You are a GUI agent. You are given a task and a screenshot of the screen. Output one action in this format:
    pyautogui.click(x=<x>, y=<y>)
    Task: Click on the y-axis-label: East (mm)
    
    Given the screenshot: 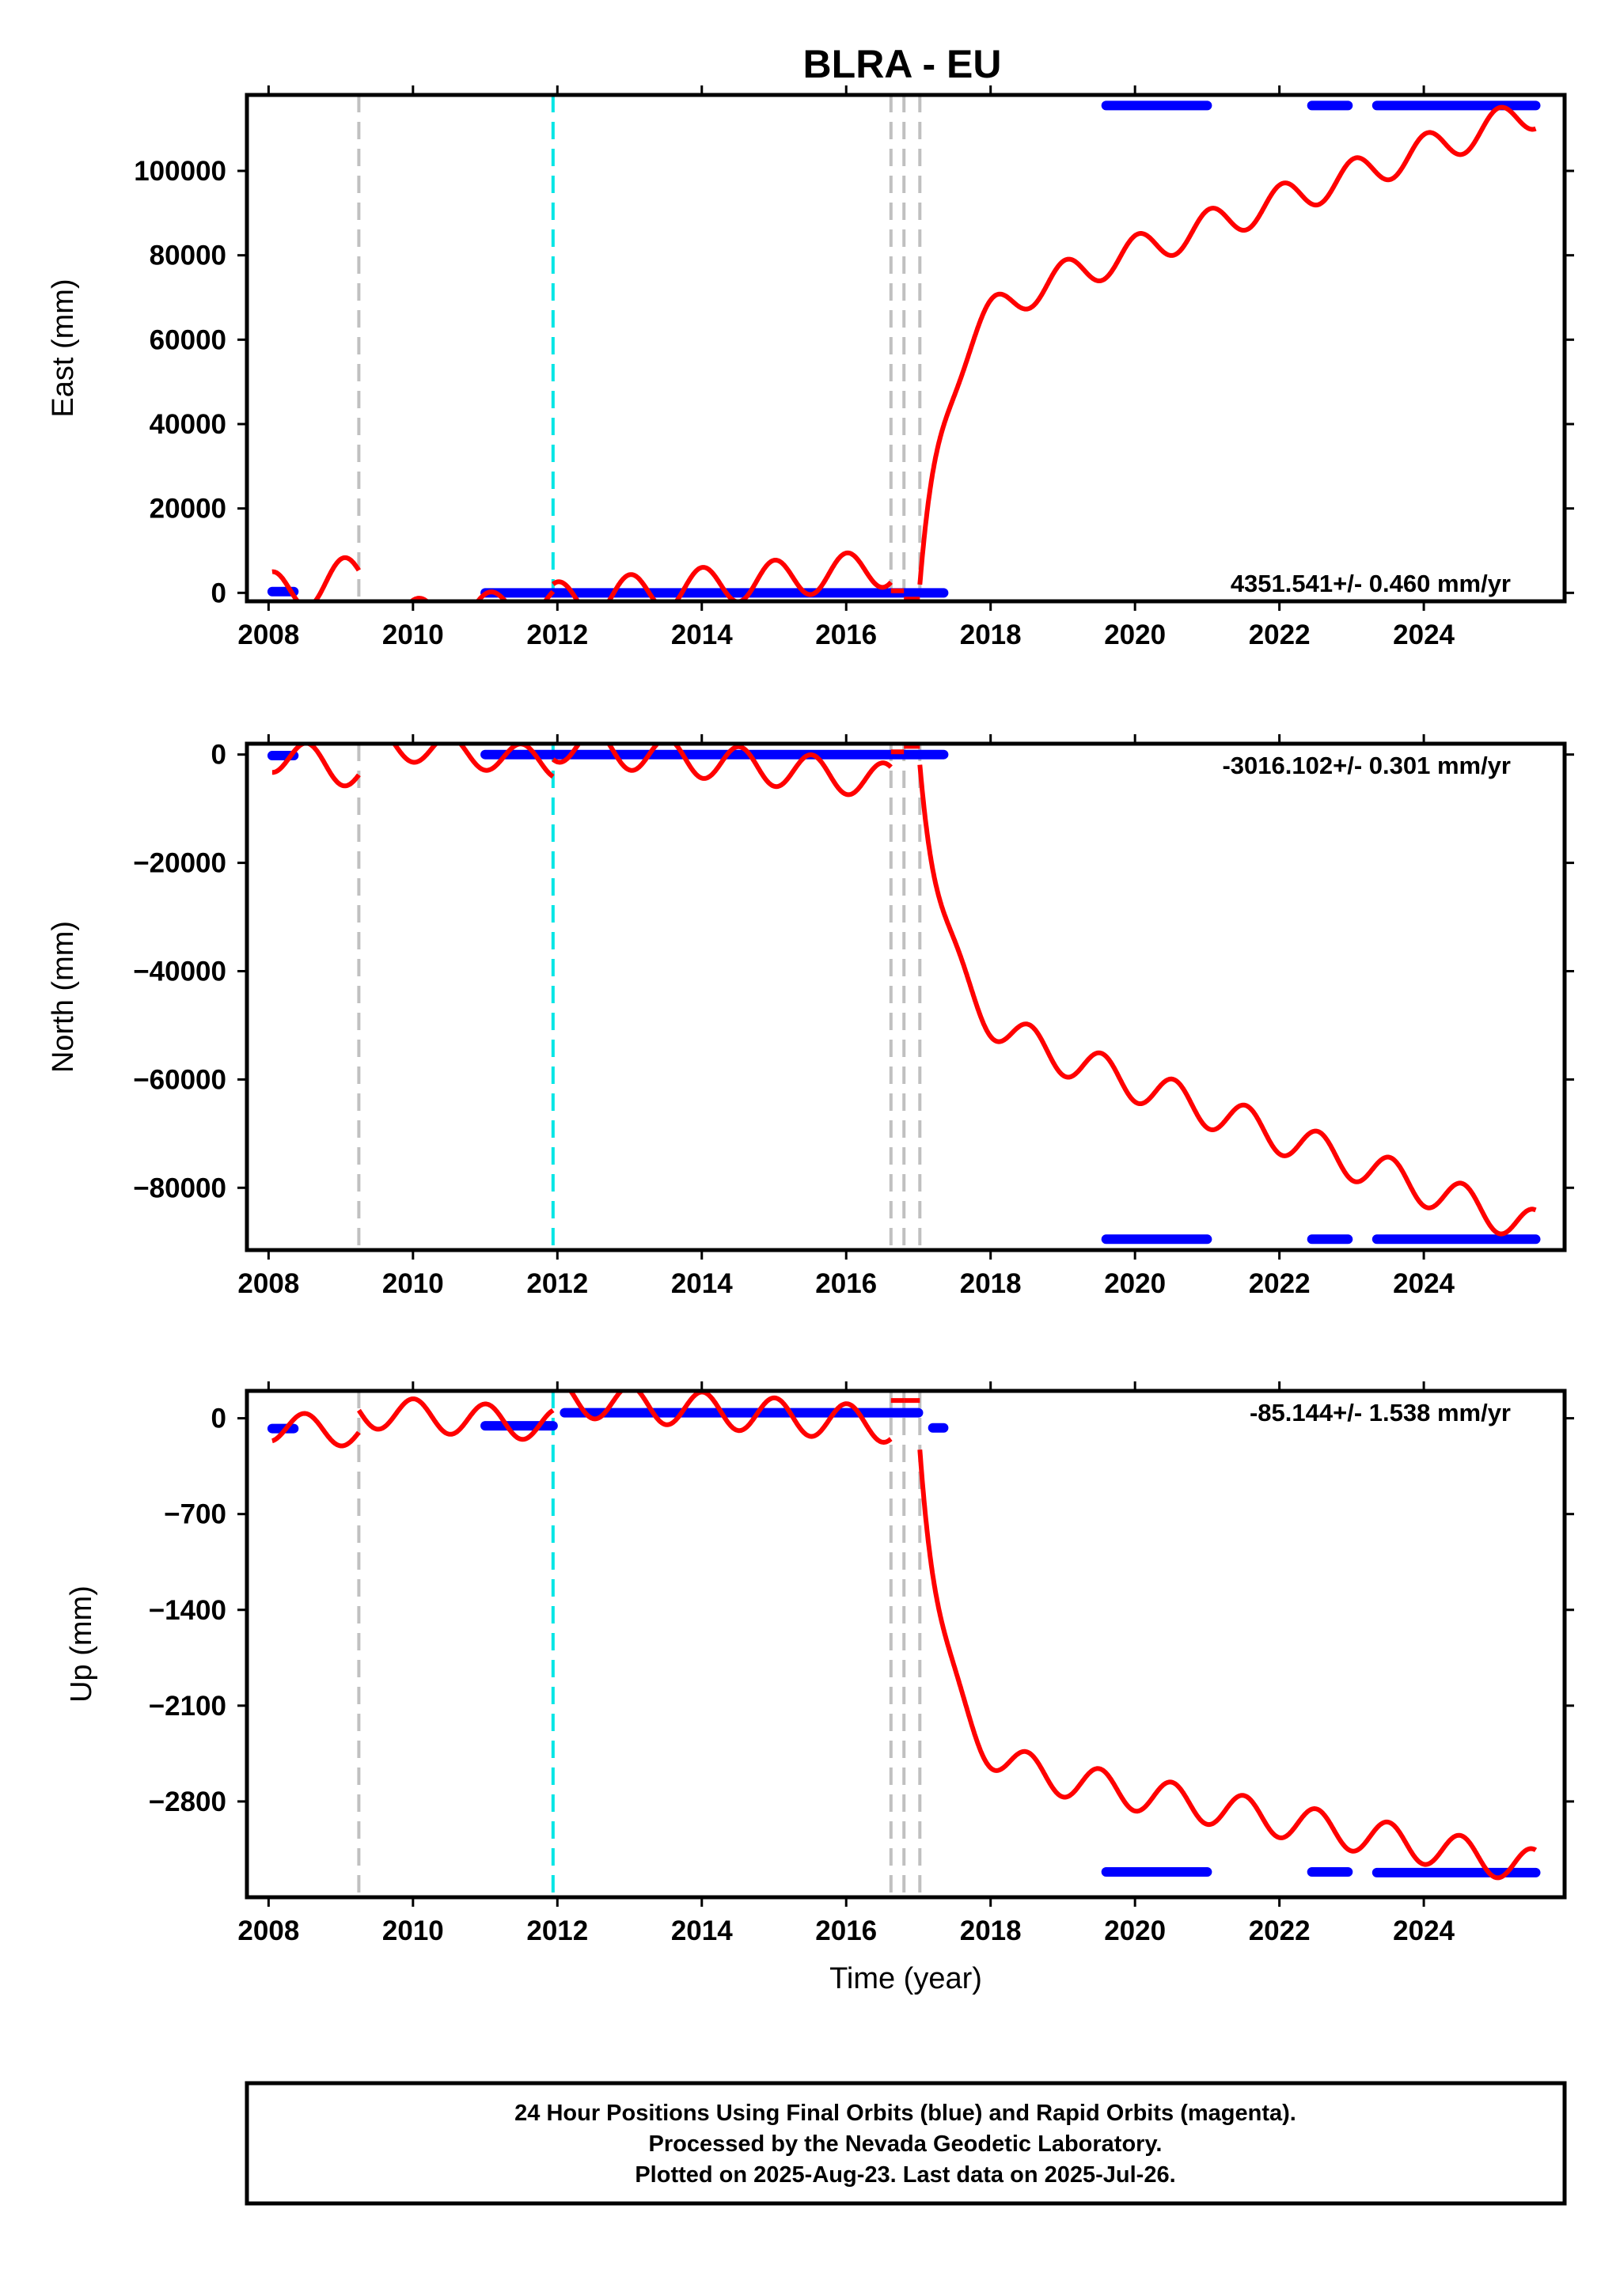 What is the action you would take?
    pyautogui.click(x=63, y=347)
    